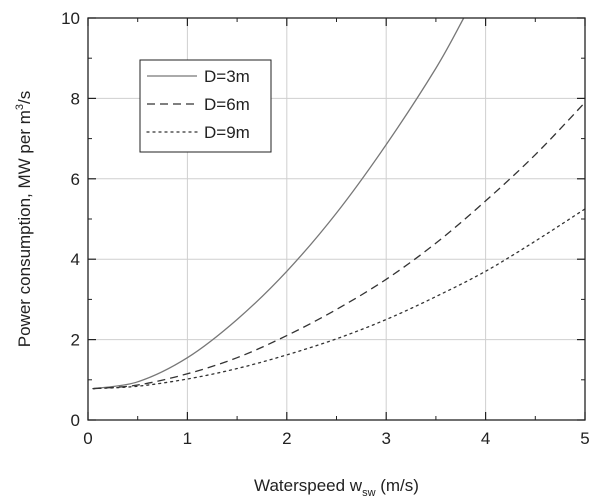 The width and height of the screenshot is (592, 502). I want to click on y-tick-label: 2, so click(75, 340).